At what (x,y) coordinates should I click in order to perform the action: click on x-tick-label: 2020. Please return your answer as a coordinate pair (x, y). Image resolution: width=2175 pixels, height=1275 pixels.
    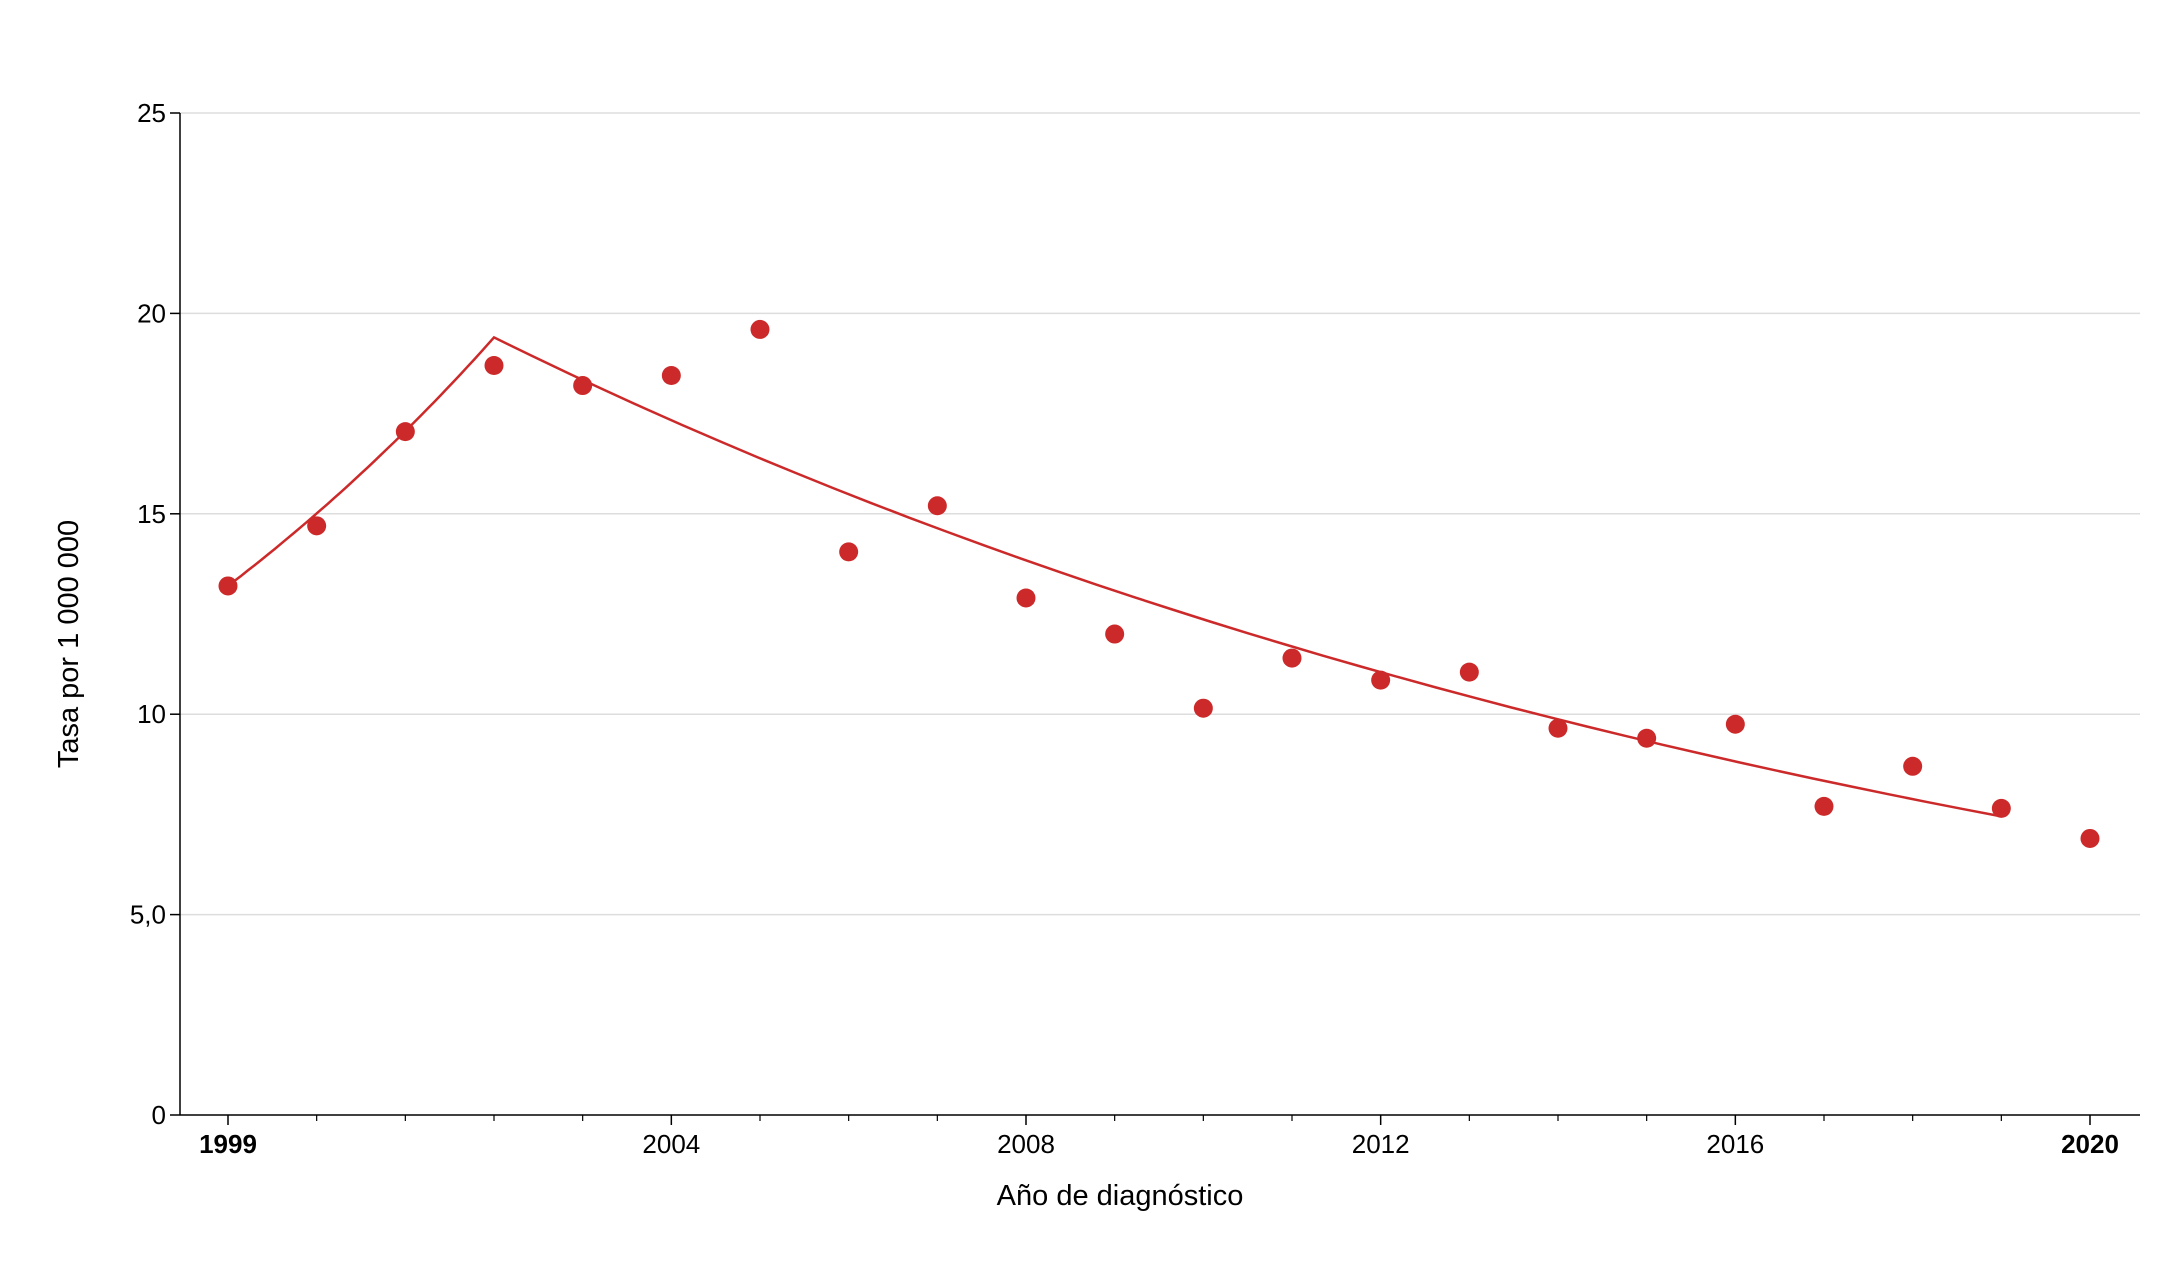
    Looking at the image, I should click on (2090, 1144).